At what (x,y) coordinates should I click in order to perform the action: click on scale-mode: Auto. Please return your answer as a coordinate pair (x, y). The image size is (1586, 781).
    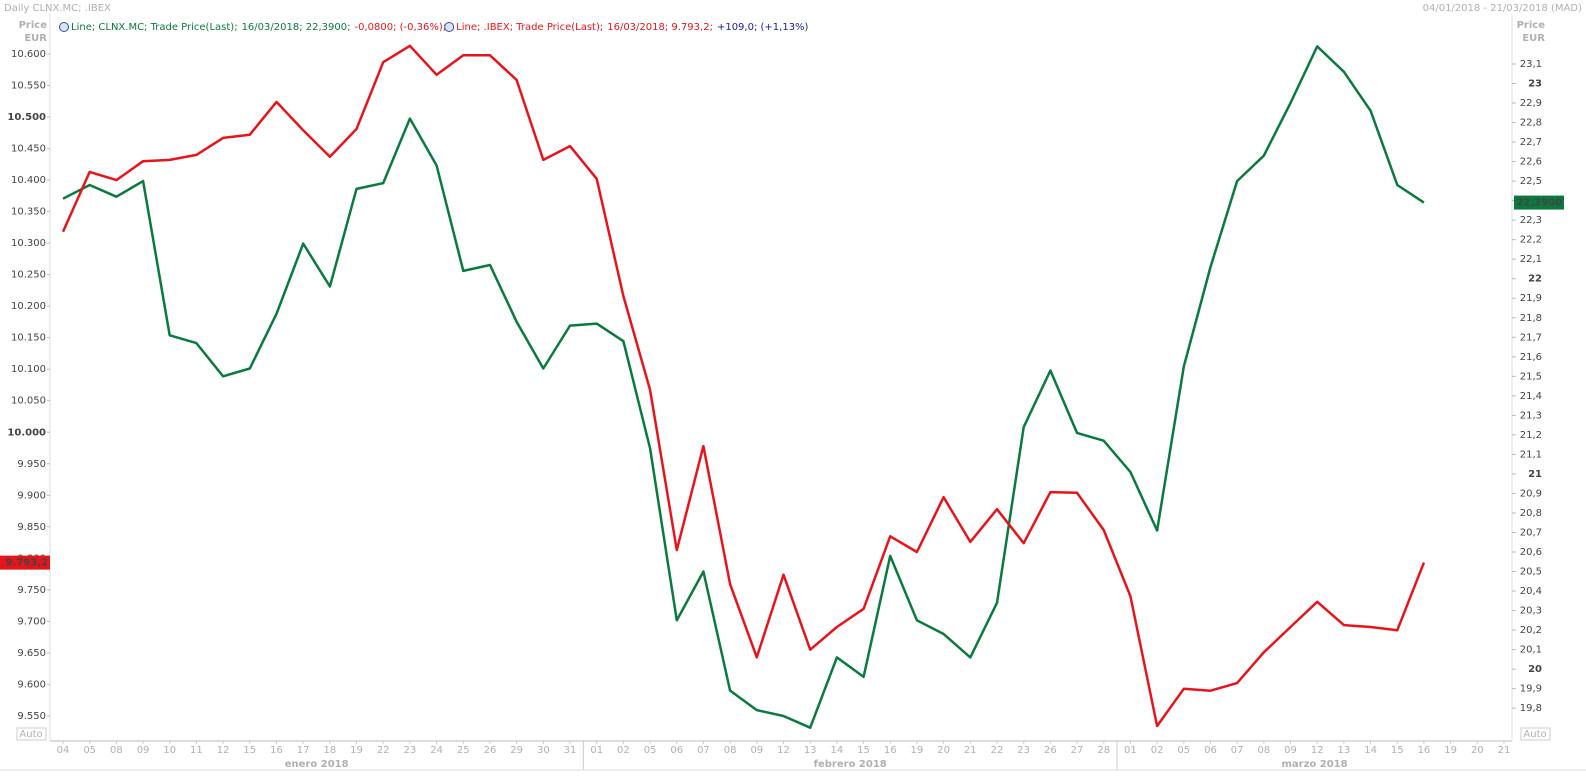
    Looking at the image, I should click on (30, 734).